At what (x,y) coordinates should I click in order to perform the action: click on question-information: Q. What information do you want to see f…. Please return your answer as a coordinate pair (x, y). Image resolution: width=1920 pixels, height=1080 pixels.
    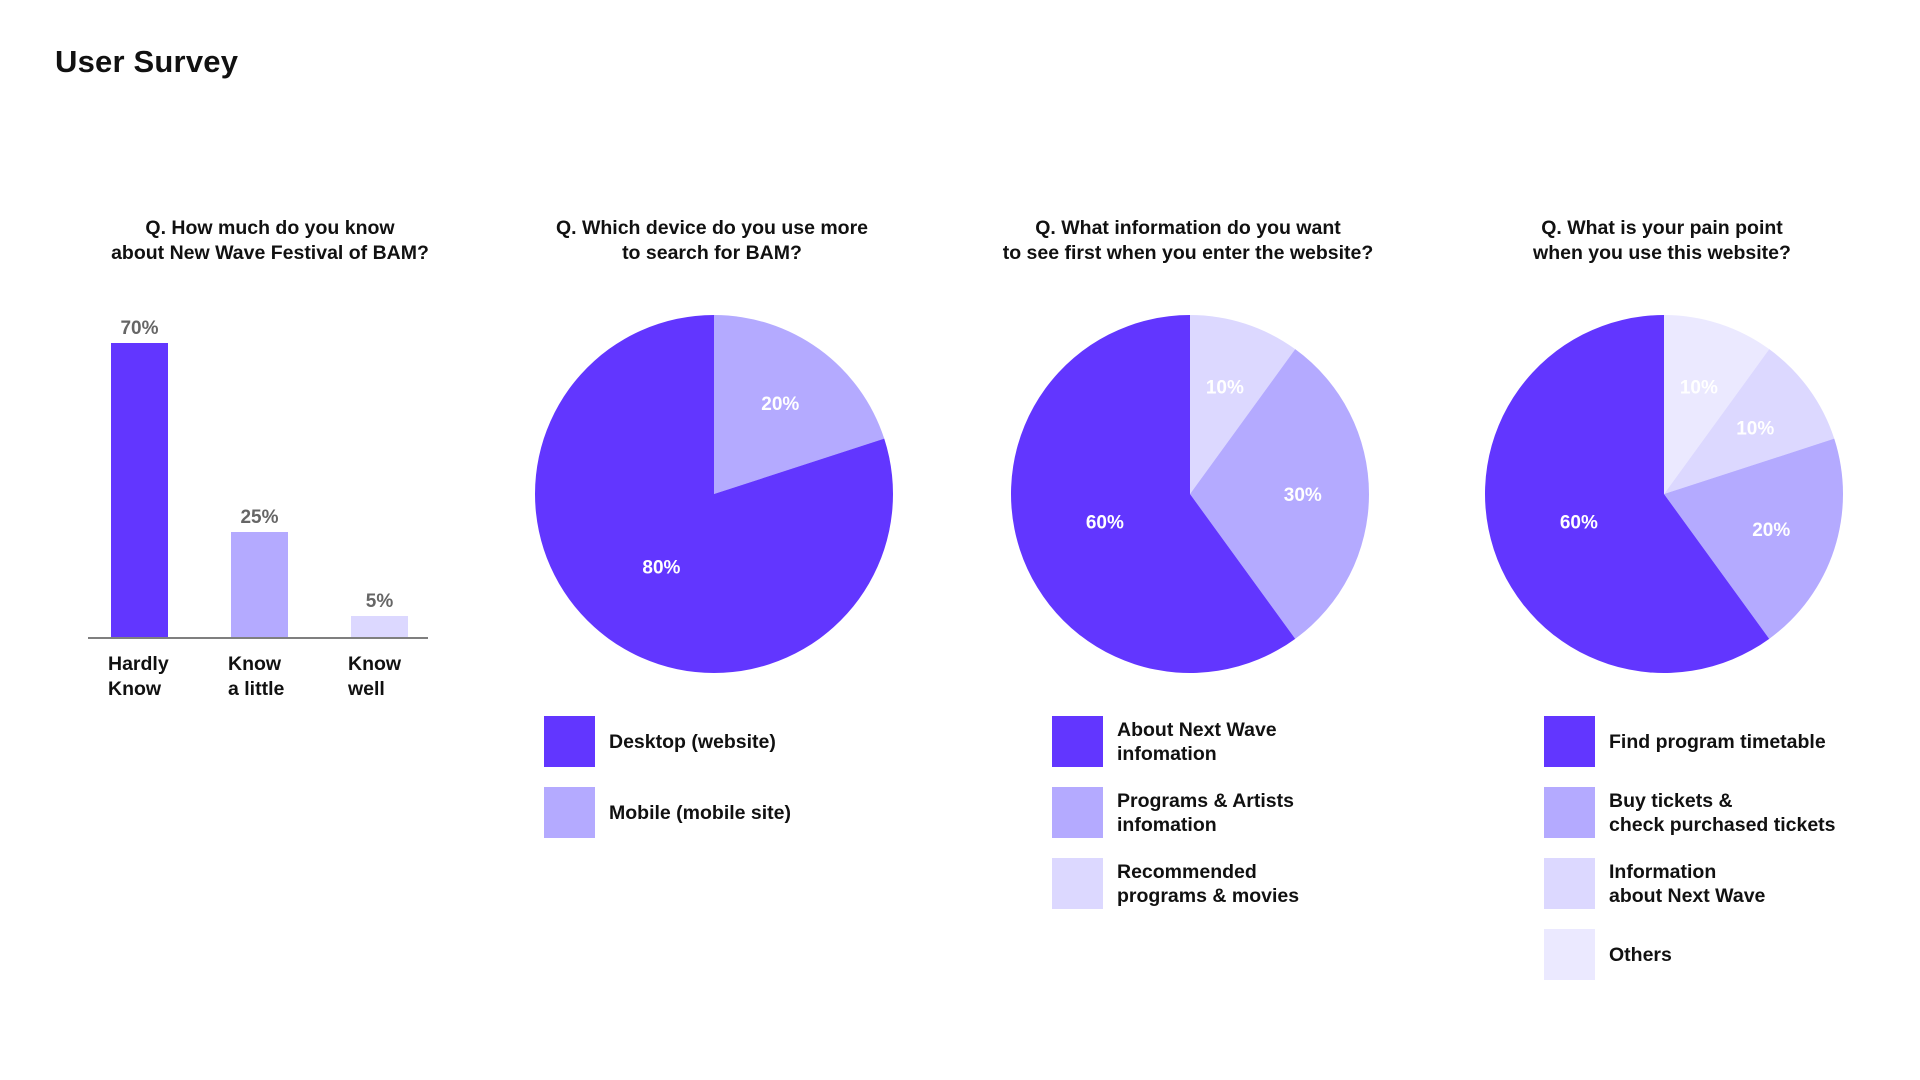
    Looking at the image, I should click on (1188, 241).